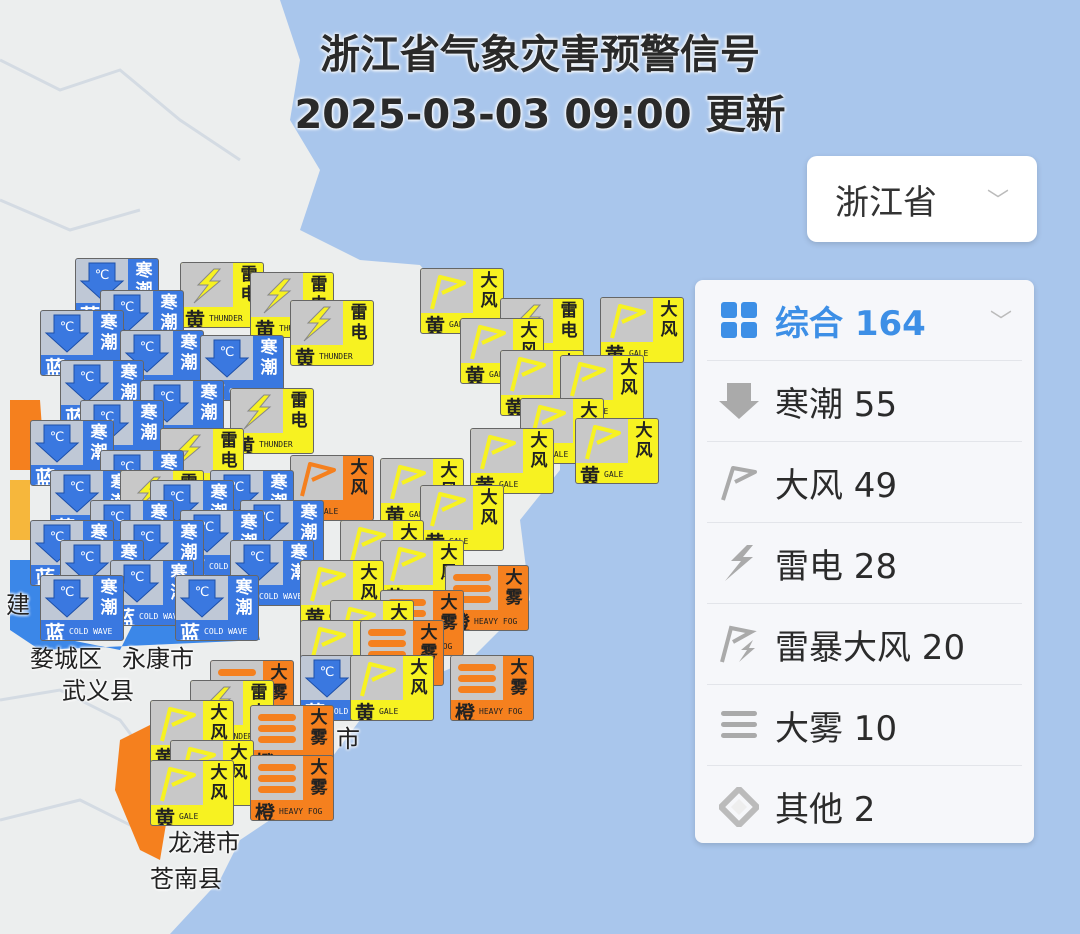 Image resolution: width=1080 pixels, height=934 pixels. I want to click on orange-warning-area, so click(90, 630).